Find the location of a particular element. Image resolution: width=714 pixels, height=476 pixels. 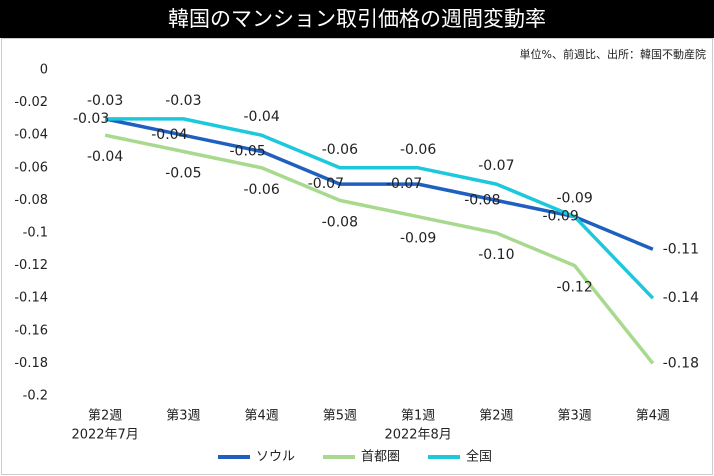

y-tick-label: -0.2 is located at coordinates (35, 396).